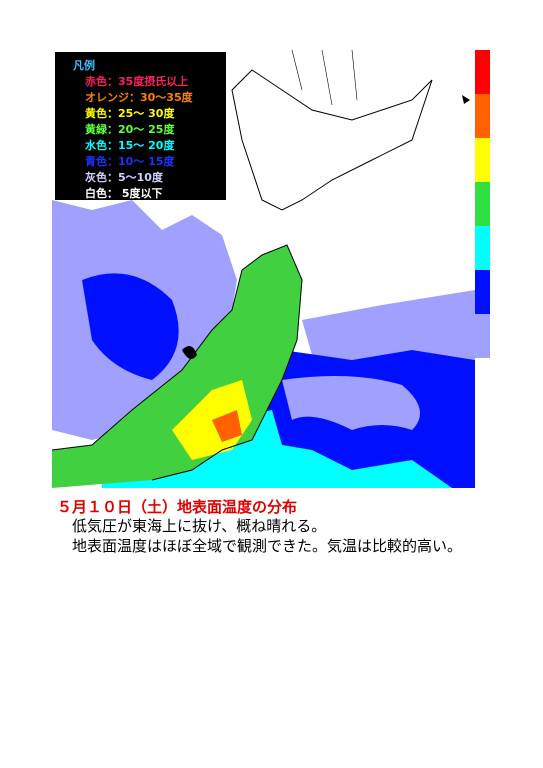 The width and height of the screenshot is (543, 768). I want to click on legend-item: 水色：15～ 20度, so click(130, 145).